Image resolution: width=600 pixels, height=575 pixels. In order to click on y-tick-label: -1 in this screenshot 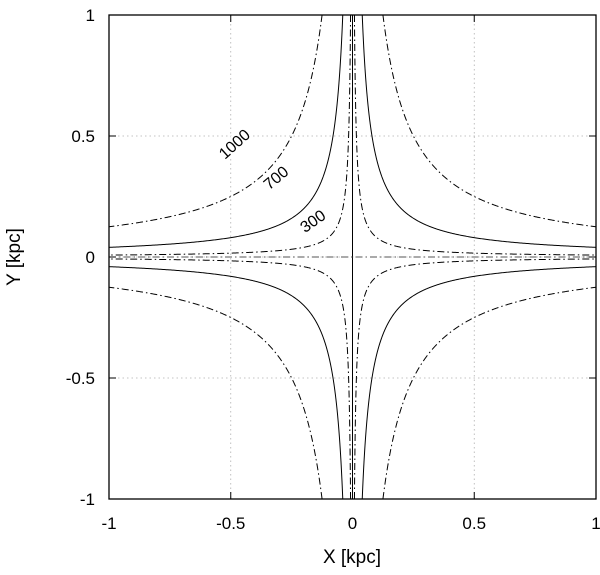, I will do `click(87, 499)`.